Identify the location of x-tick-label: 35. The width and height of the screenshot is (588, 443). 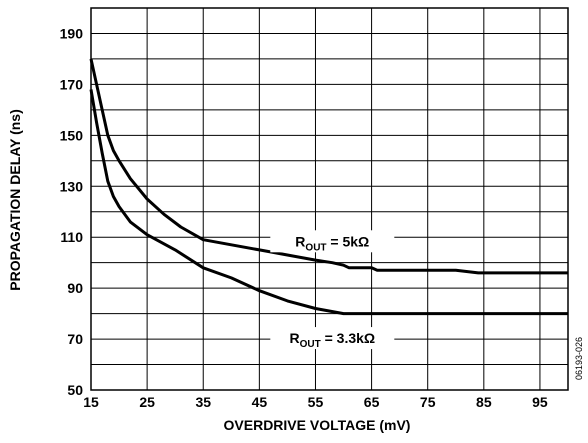
(203, 402).